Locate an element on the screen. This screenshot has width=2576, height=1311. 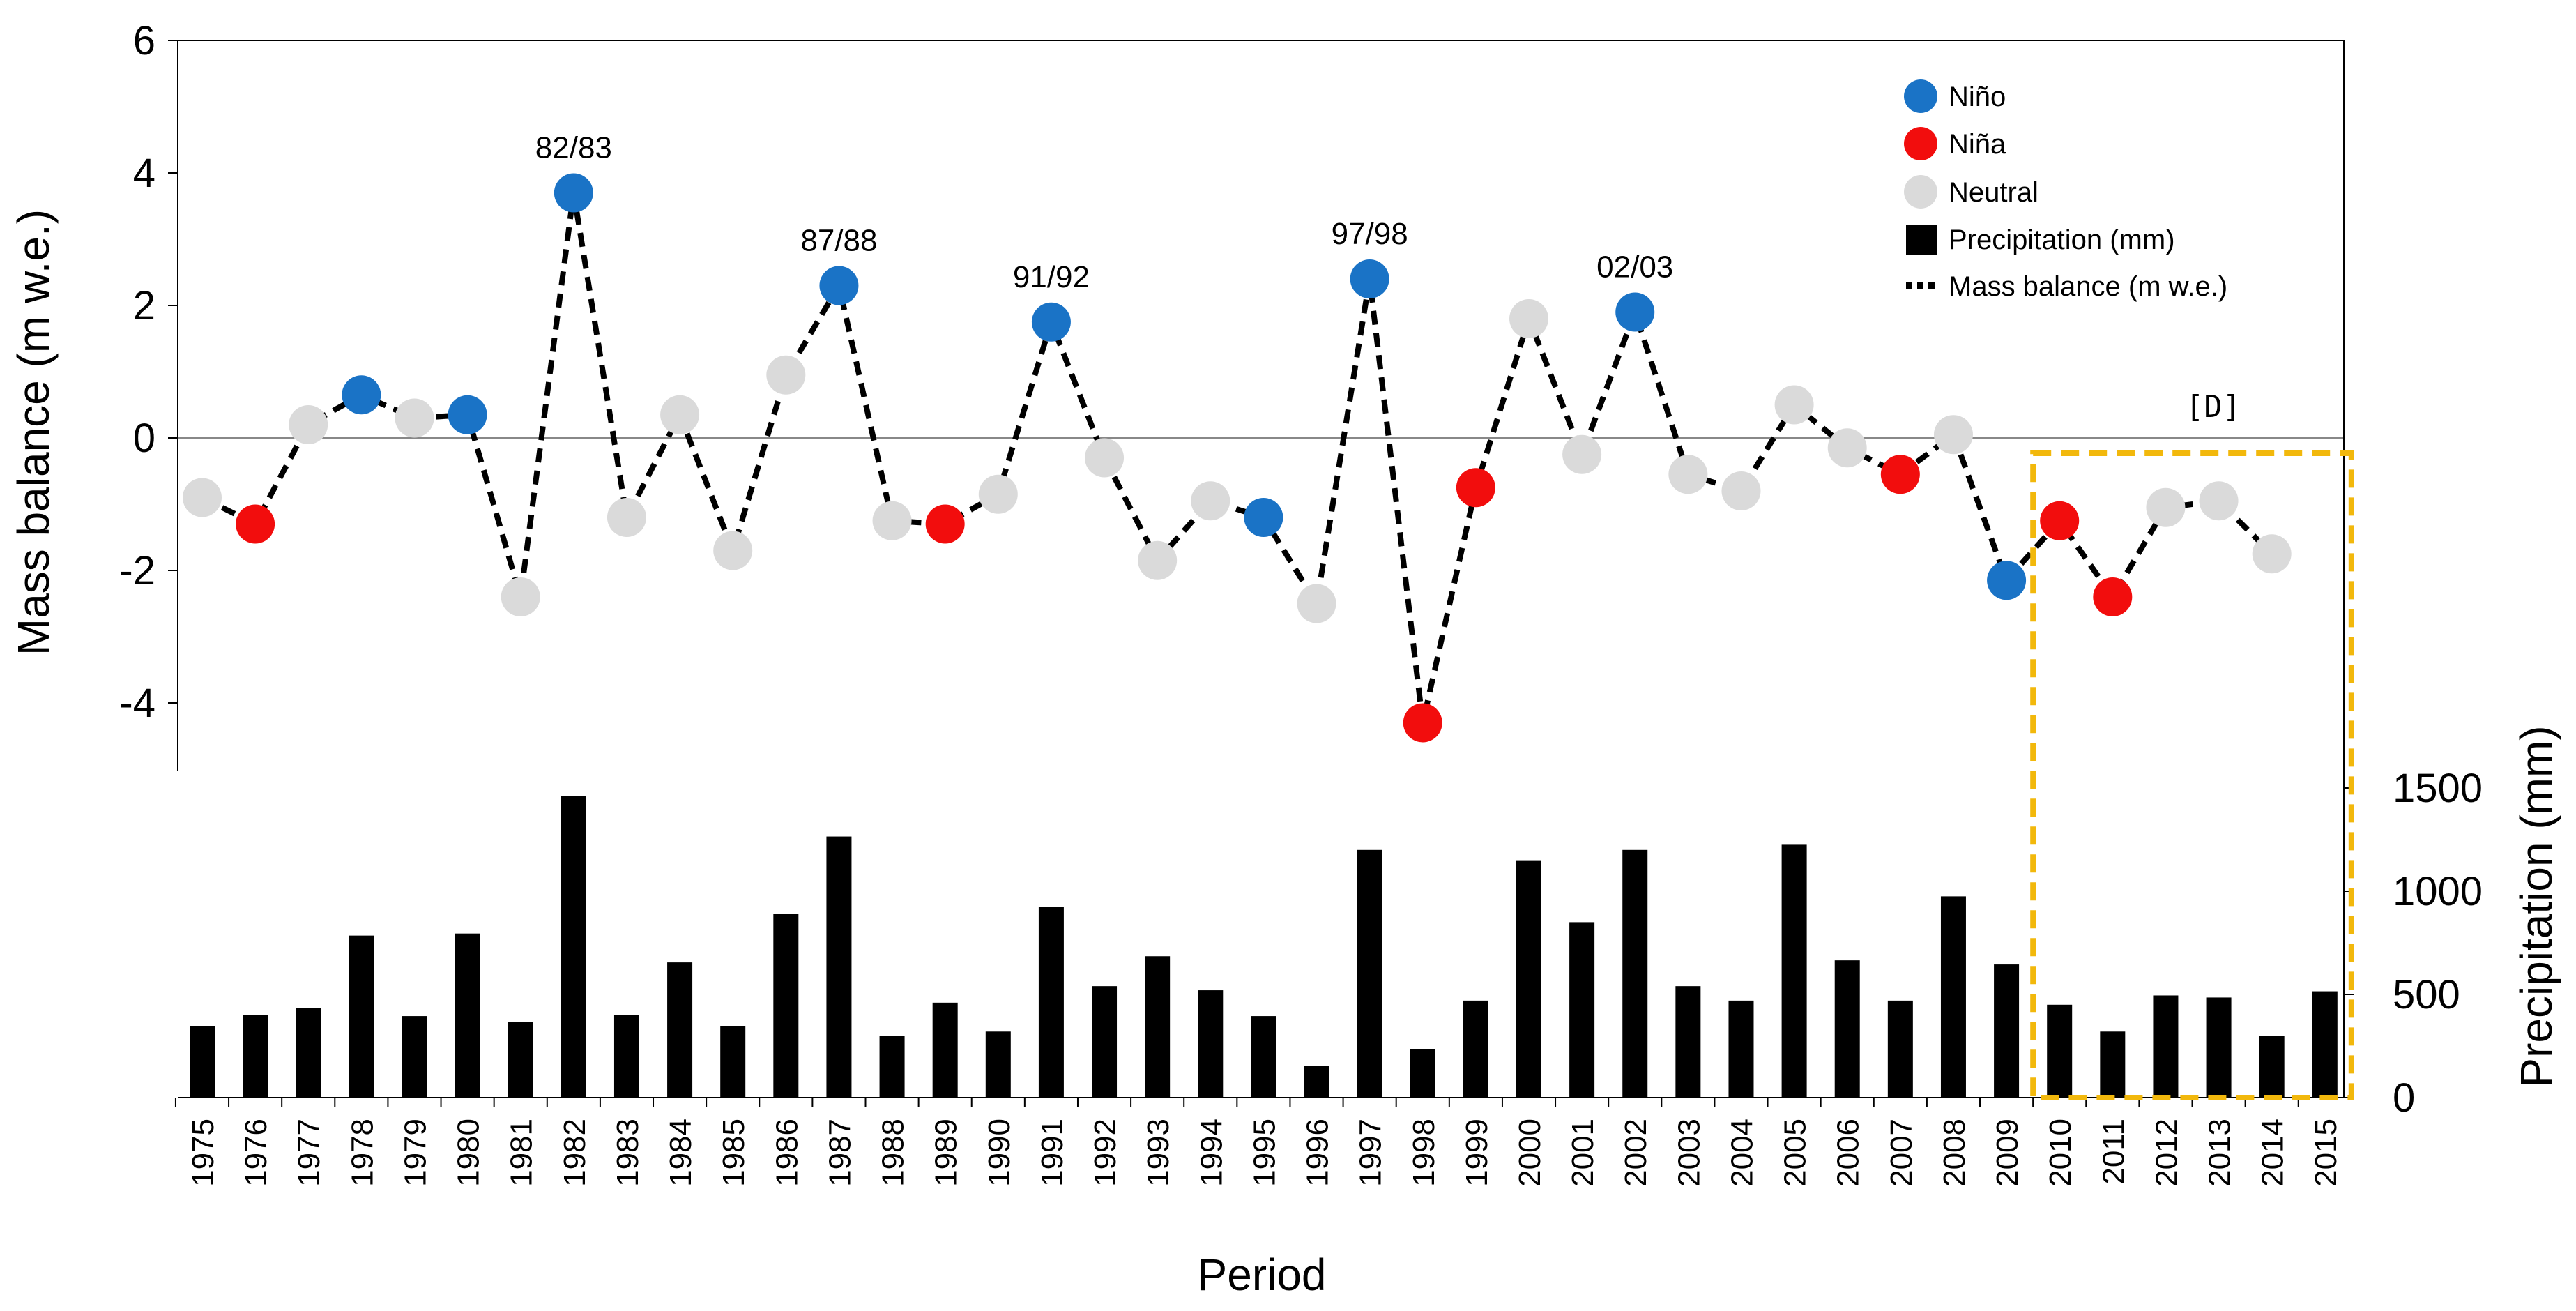
legend-marker-neutral is located at coordinates (1920, 192).